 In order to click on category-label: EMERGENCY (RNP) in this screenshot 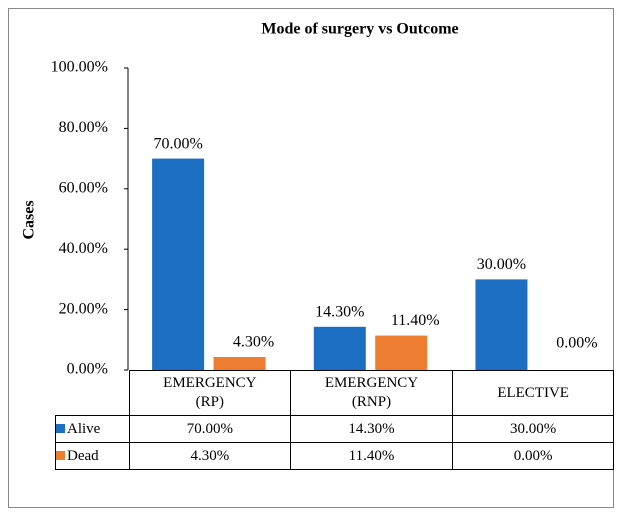, I will do `click(371, 392)`.